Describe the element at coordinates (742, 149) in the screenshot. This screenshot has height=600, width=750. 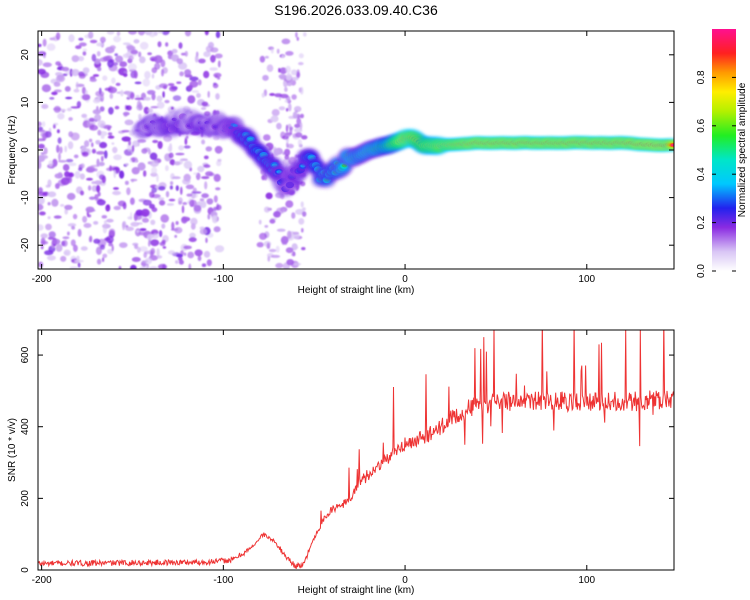
I see `colorbar-label: Normalized spectral amplitude` at that location.